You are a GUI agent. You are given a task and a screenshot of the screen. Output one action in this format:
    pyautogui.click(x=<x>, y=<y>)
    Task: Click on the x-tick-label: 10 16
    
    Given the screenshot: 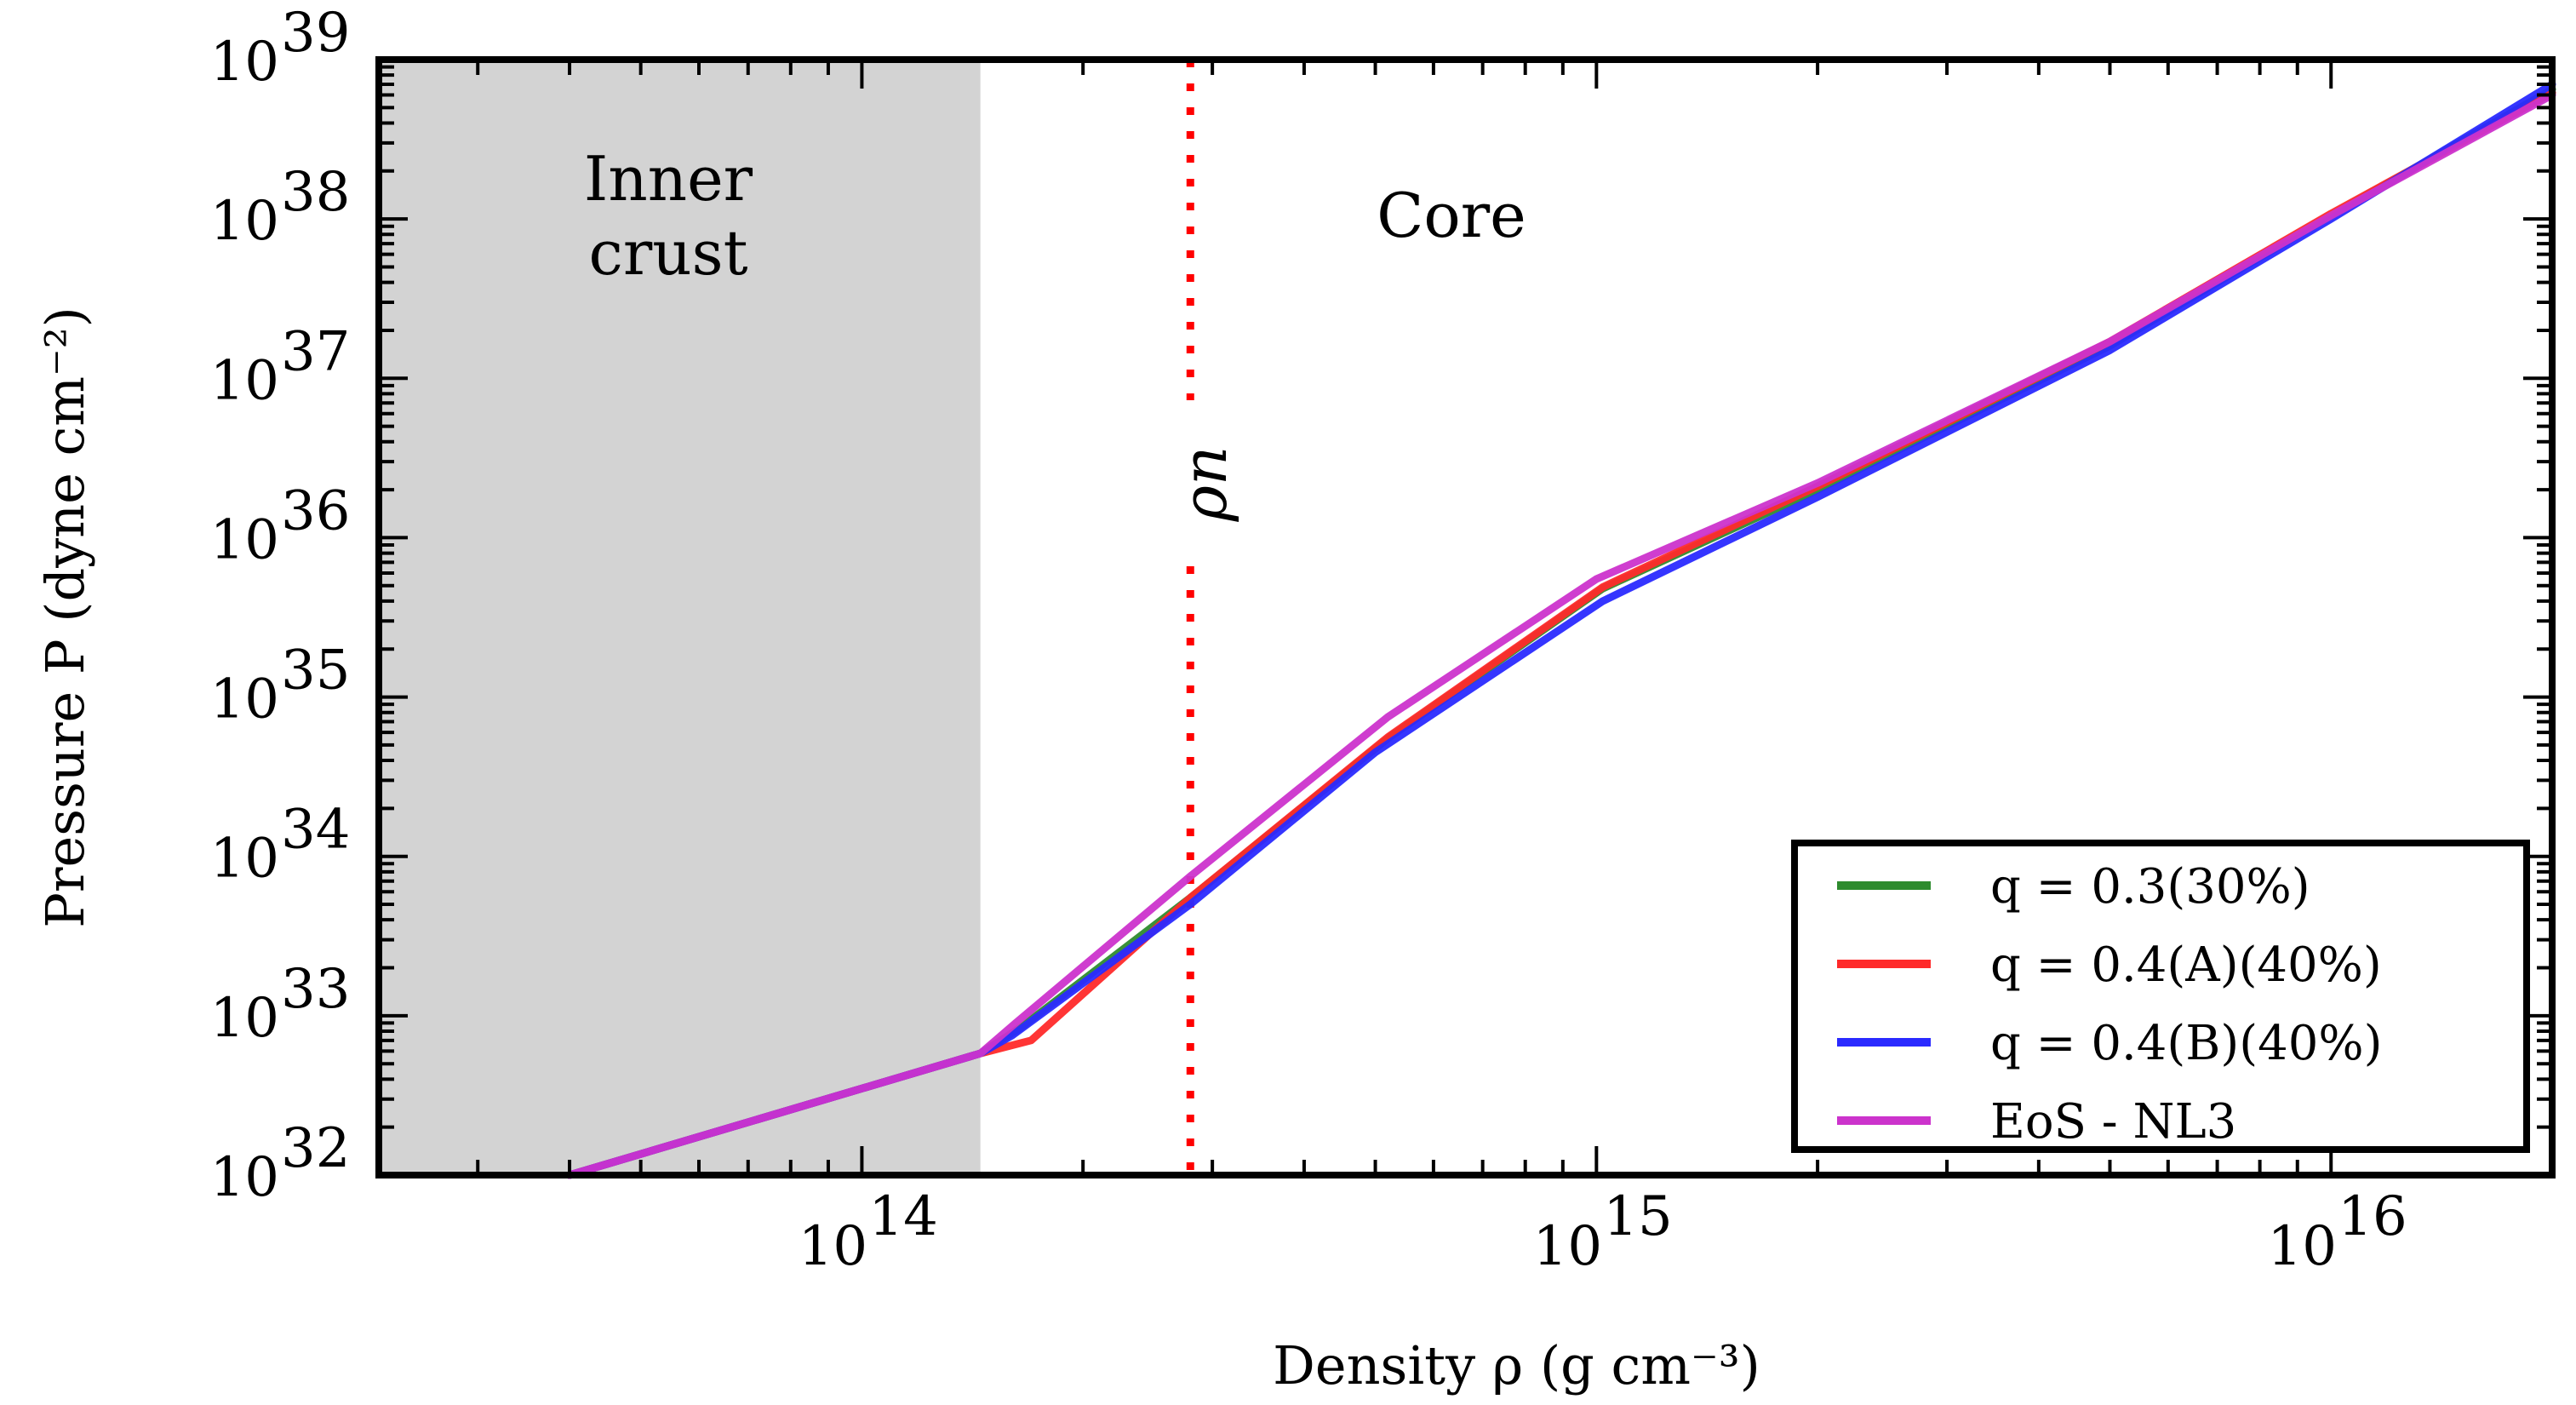 What is the action you would take?
    pyautogui.click(x=2338, y=1232)
    